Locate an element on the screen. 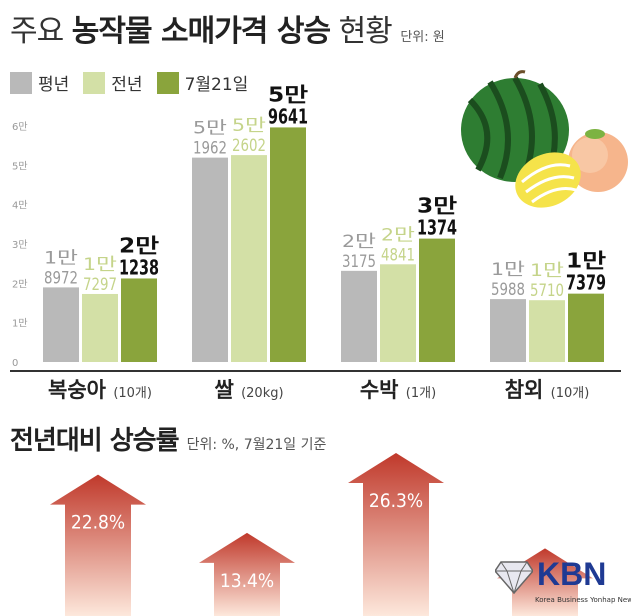  logo-text: KBN is located at coordinates (572, 574).